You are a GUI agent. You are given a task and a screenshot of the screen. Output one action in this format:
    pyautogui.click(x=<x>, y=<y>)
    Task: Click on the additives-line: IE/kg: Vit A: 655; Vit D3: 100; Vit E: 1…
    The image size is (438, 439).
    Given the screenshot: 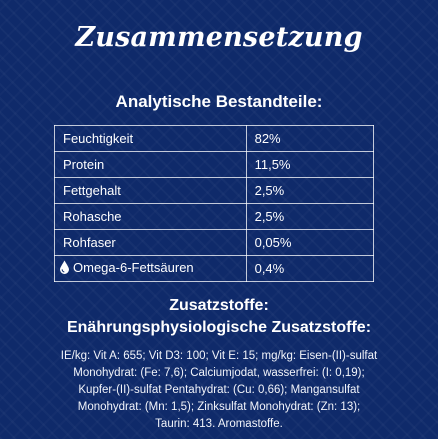 What is the action you would take?
    pyautogui.click(x=219, y=356)
    